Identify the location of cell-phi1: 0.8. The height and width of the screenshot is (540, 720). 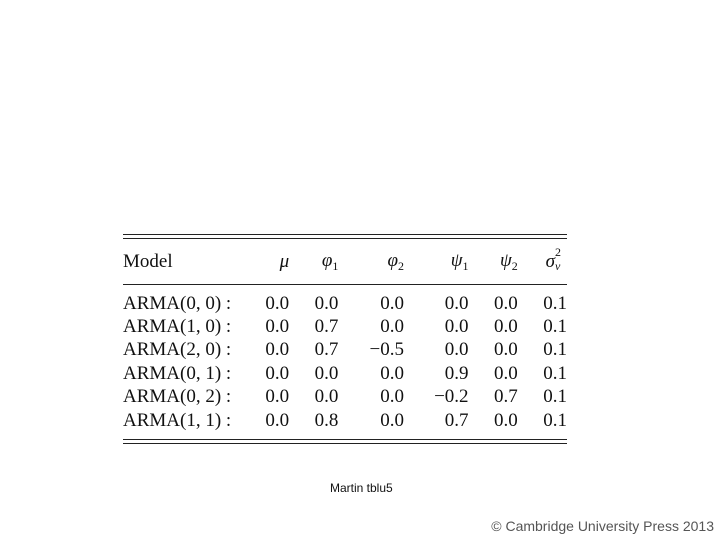
(326, 420).